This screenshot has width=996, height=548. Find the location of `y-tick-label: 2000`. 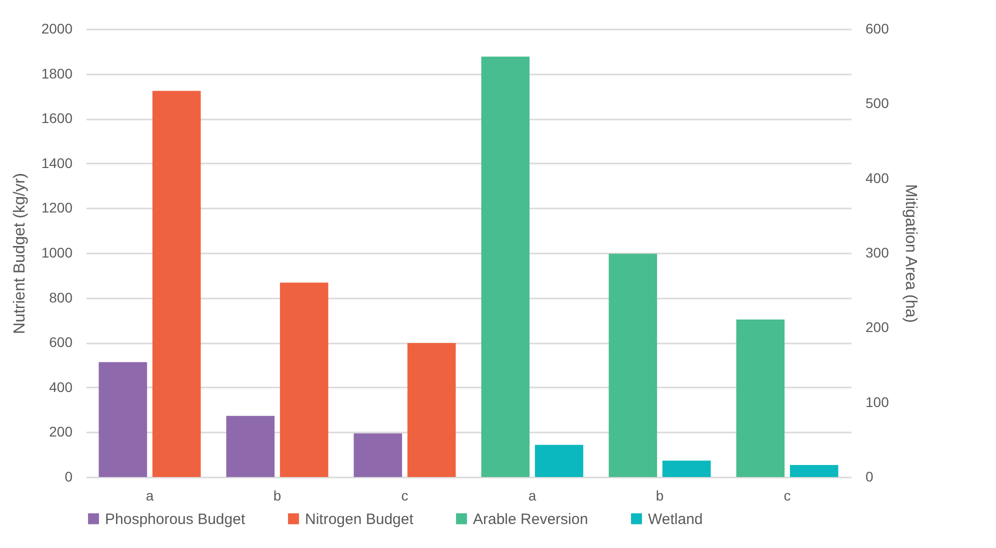

y-tick-label: 2000 is located at coordinates (57, 28).